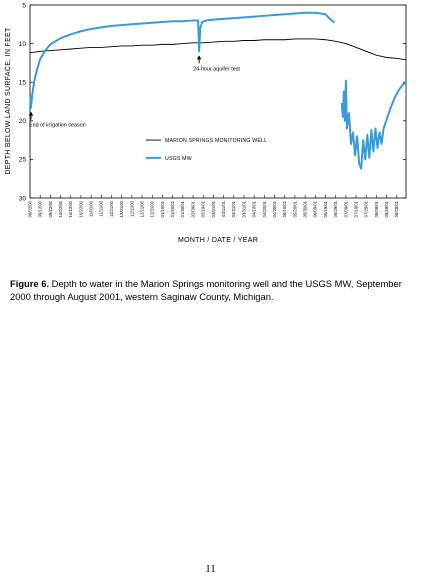  What do you see at coordinates (216, 69) in the screenshot?
I see `annotation-aquifer-test: 24-hour aquifer test` at bounding box center [216, 69].